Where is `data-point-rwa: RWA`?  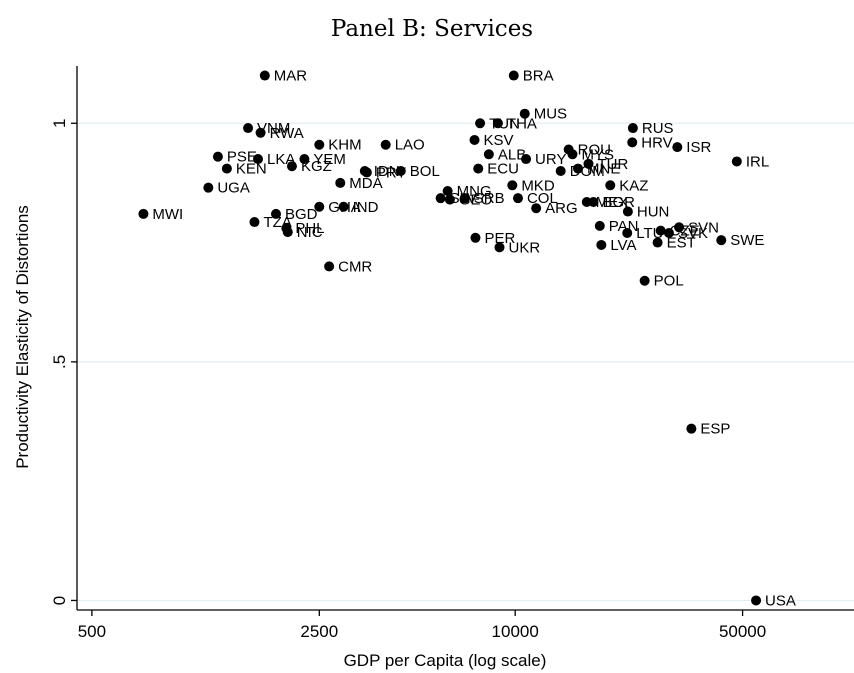
data-point-rwa: RWA is located at coordinates (279, 133).